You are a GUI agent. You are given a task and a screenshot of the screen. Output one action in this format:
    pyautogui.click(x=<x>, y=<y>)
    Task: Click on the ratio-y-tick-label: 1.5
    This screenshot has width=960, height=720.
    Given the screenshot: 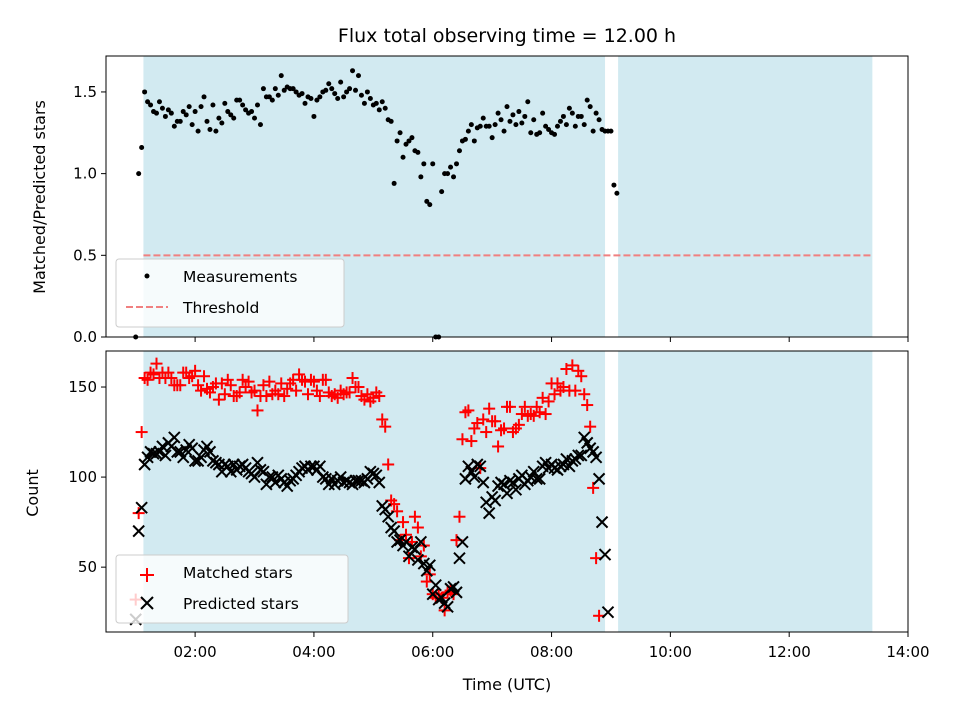 What is the action you would take?
    pyautogui.click(x=85, y=92)
    